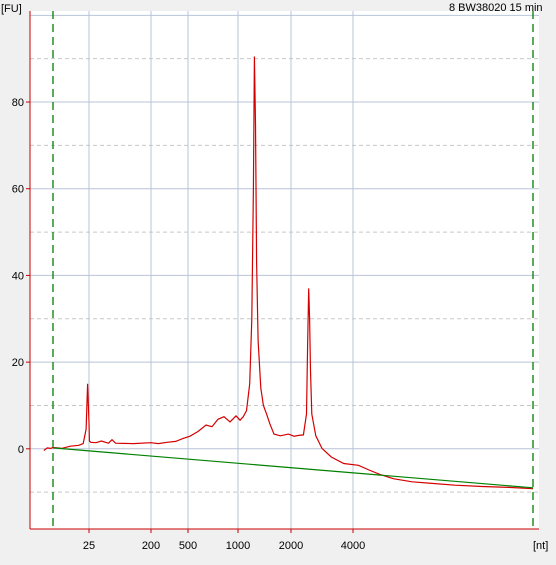  Describe the element at coordinates (18, 363) in the screenshot. I see `y-tick-label: 20` at that location.